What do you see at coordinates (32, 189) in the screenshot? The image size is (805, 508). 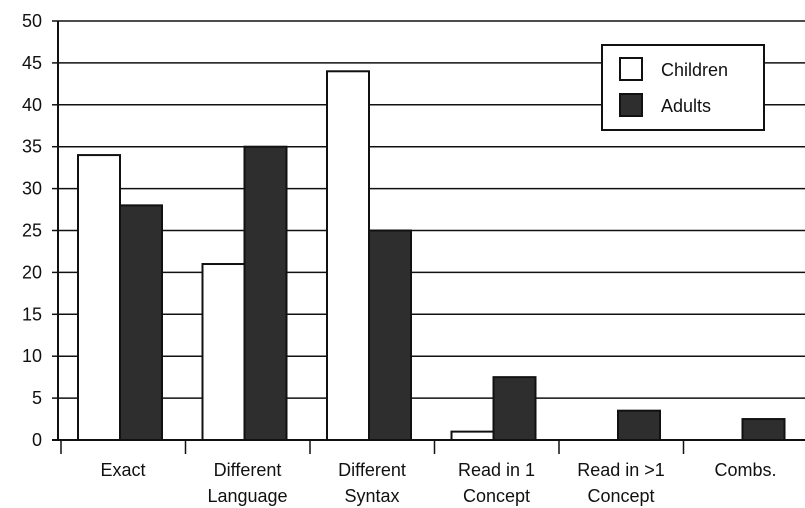 I see `y-tick-label: 30` at bounding box center [32, 189].